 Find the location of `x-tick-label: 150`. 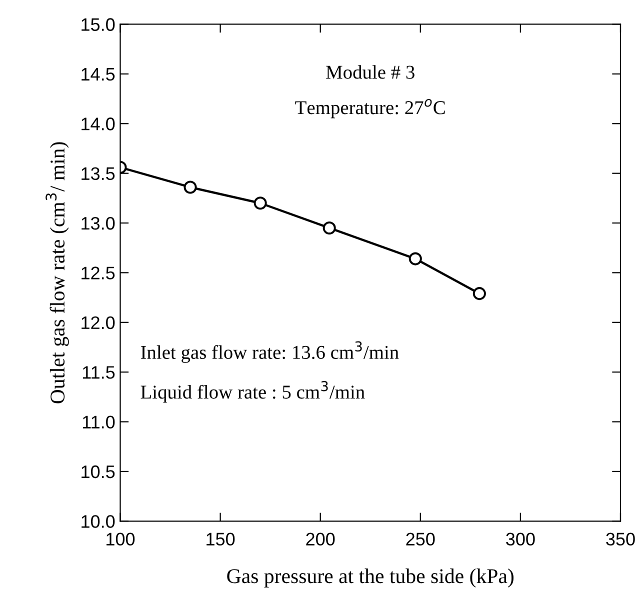

x-tick-label: 150 is located at coordinates (220, 539).